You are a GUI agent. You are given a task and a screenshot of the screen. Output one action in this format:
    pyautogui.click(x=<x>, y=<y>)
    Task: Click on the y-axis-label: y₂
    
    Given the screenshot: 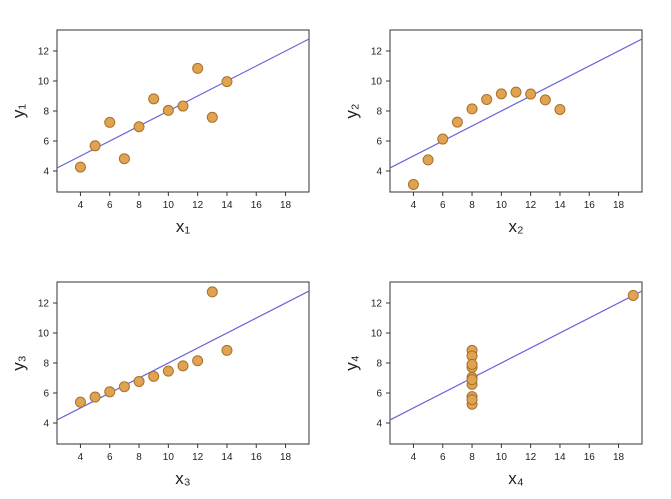 What is the action you would take?
    pyautogui.click(x=351, y=110)
    